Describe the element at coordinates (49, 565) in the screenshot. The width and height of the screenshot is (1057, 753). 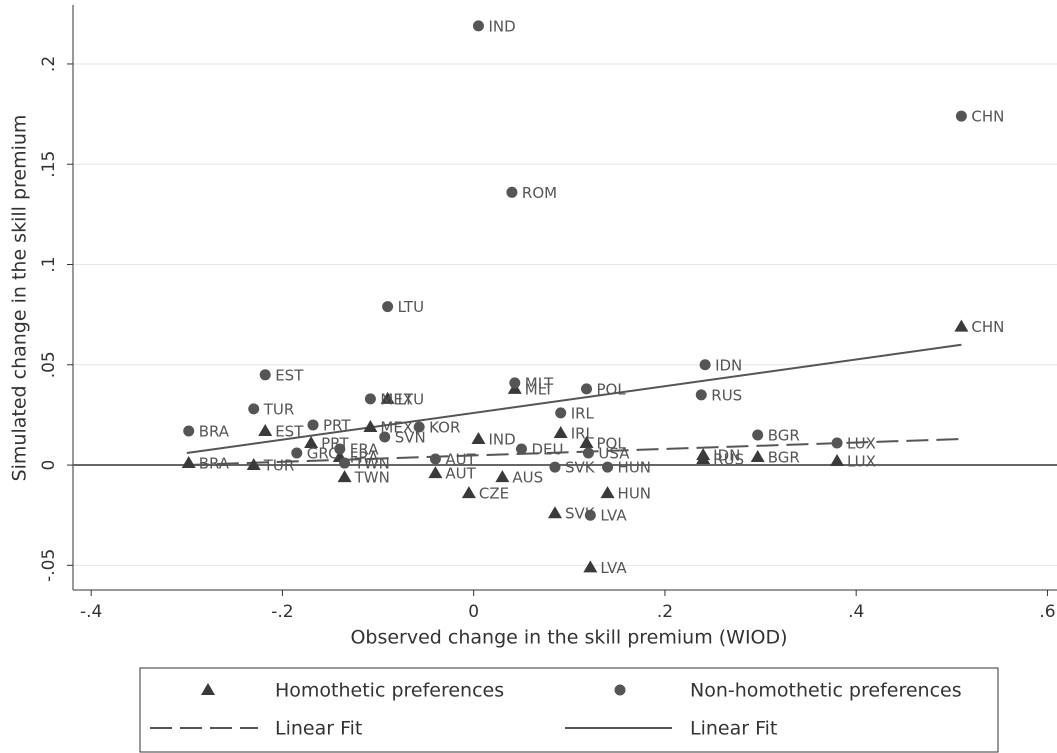
I see `y-tick-label: -.05` at that location.